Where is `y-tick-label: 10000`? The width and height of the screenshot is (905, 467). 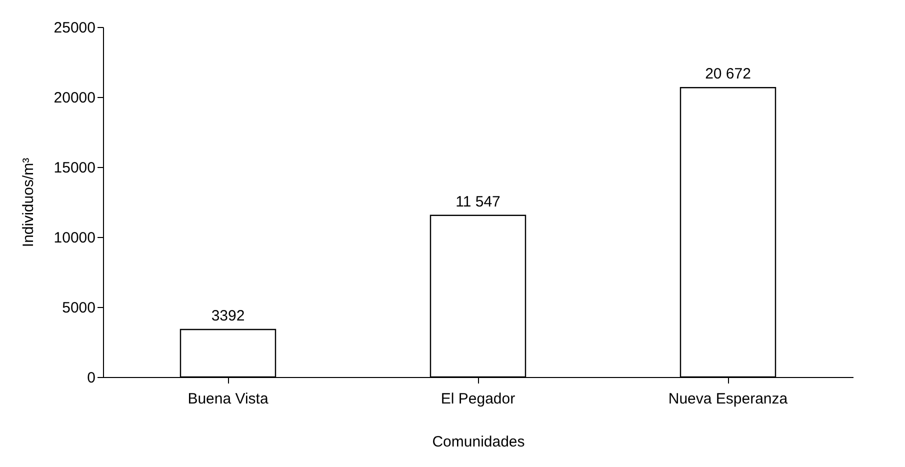
y-tick-label: 10000 is located at coordinates (75, 238).